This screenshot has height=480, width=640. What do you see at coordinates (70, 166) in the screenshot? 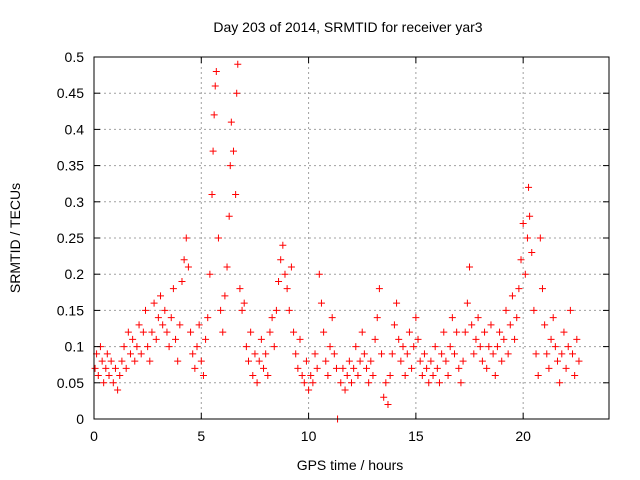
I see `y-tick-label: 0.35` at bounding box center [70, 166].